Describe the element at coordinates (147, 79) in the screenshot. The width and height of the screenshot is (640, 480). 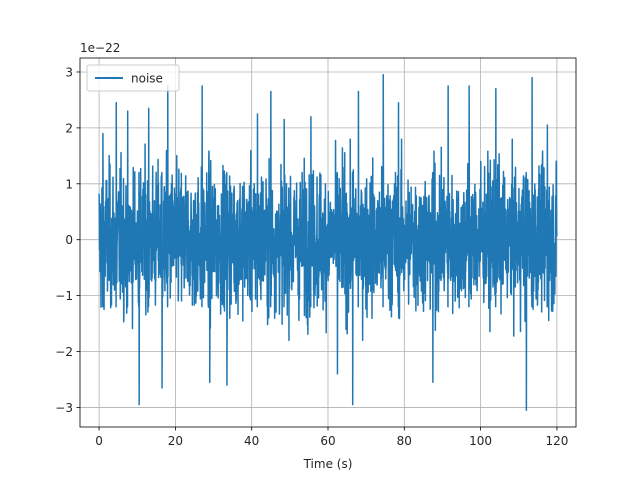
I see `legend-label-noise: noise` at that location.